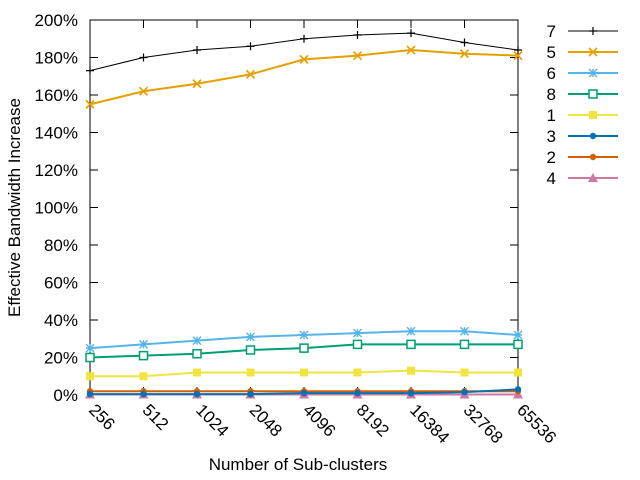 This screenshot has height=480, width=640. I want to click on legend-item: 4, so click(582, 178).